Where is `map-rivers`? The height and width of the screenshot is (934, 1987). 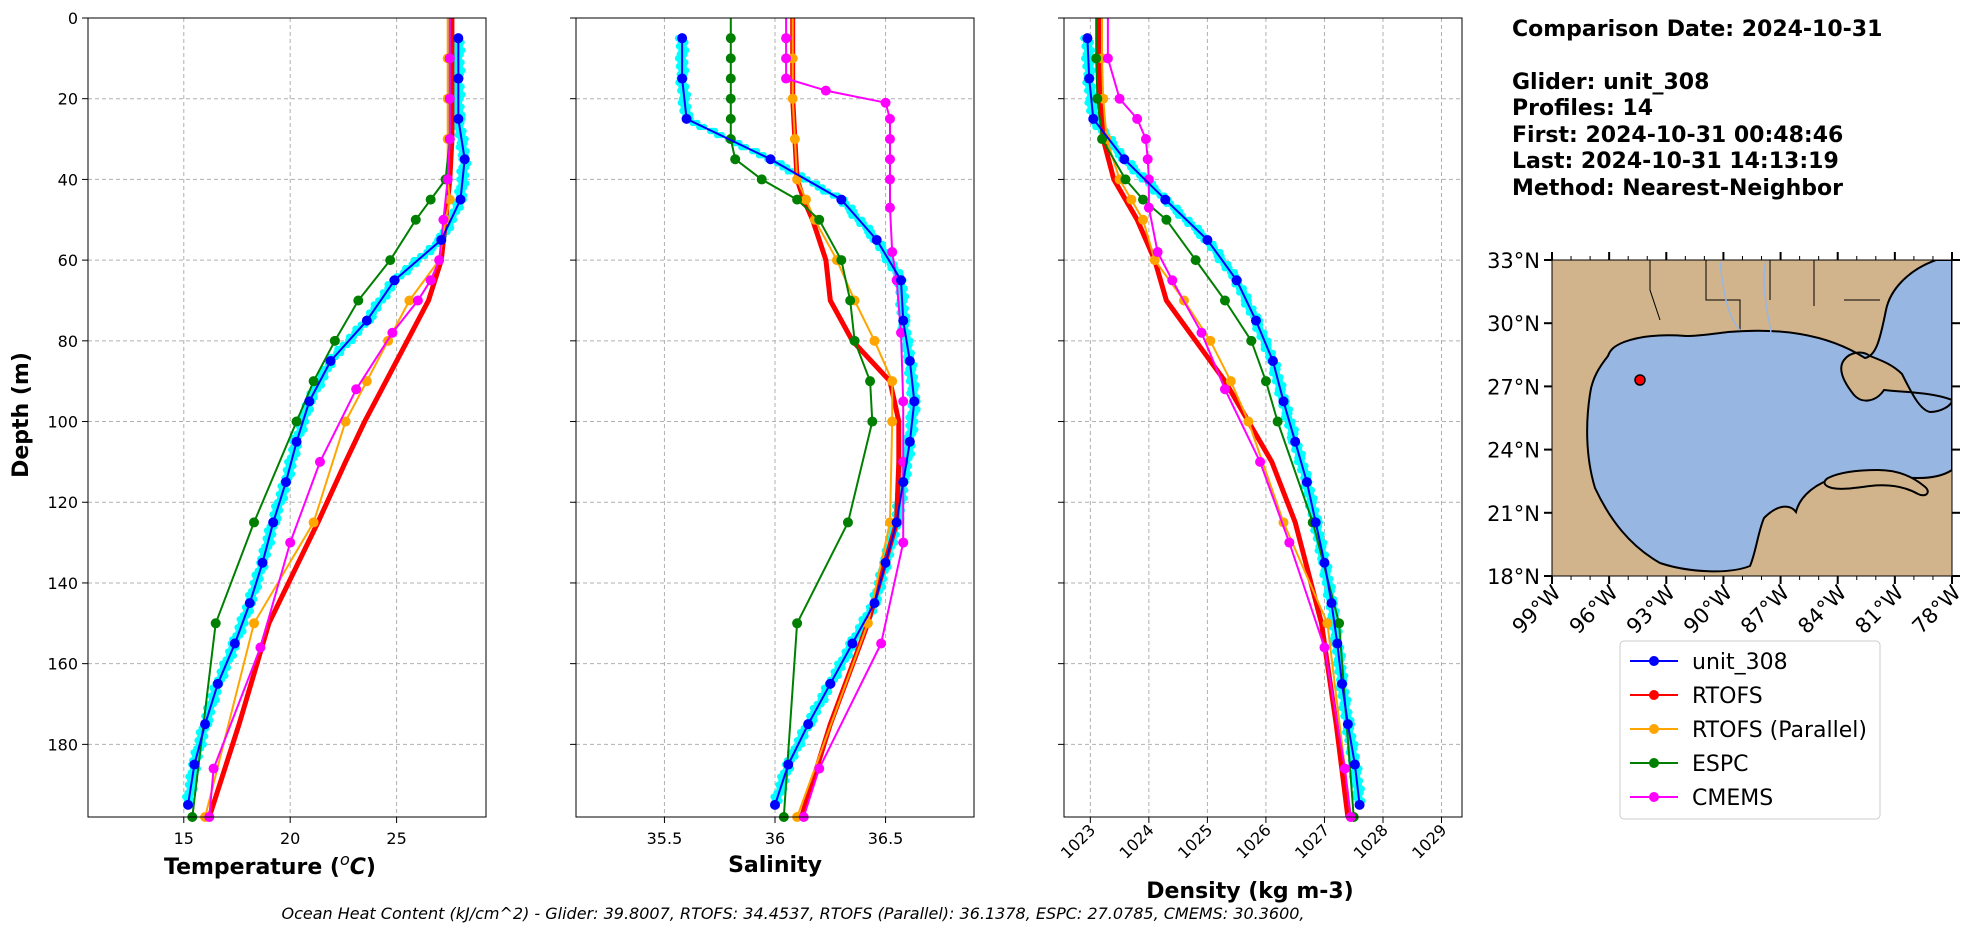
map-rivers is located at coordinates (1746, 300).